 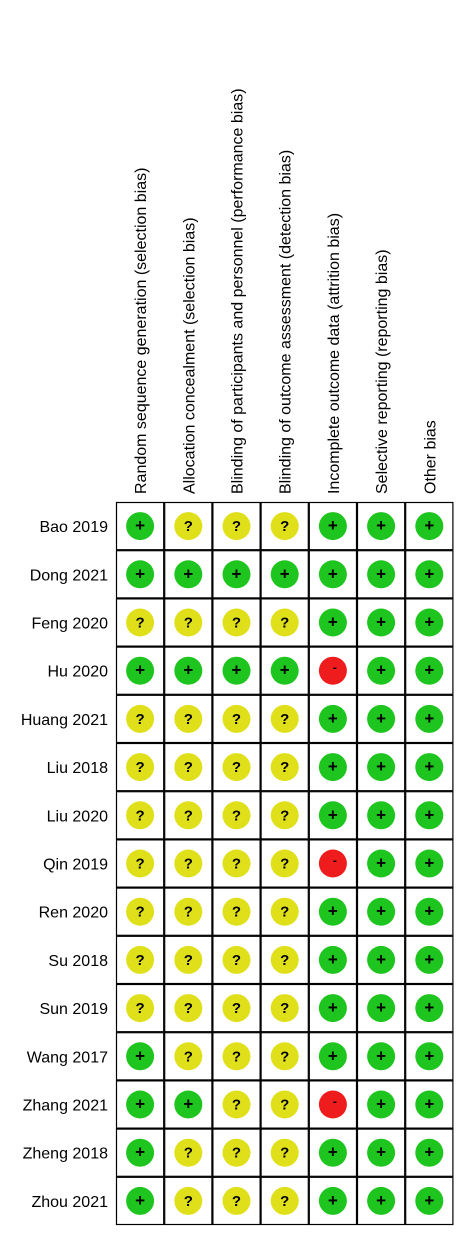 What do you see at coordinates (69, 575) in the screenshot?
I see `study-label: Dong 2021` at bounding box center [69, 575].